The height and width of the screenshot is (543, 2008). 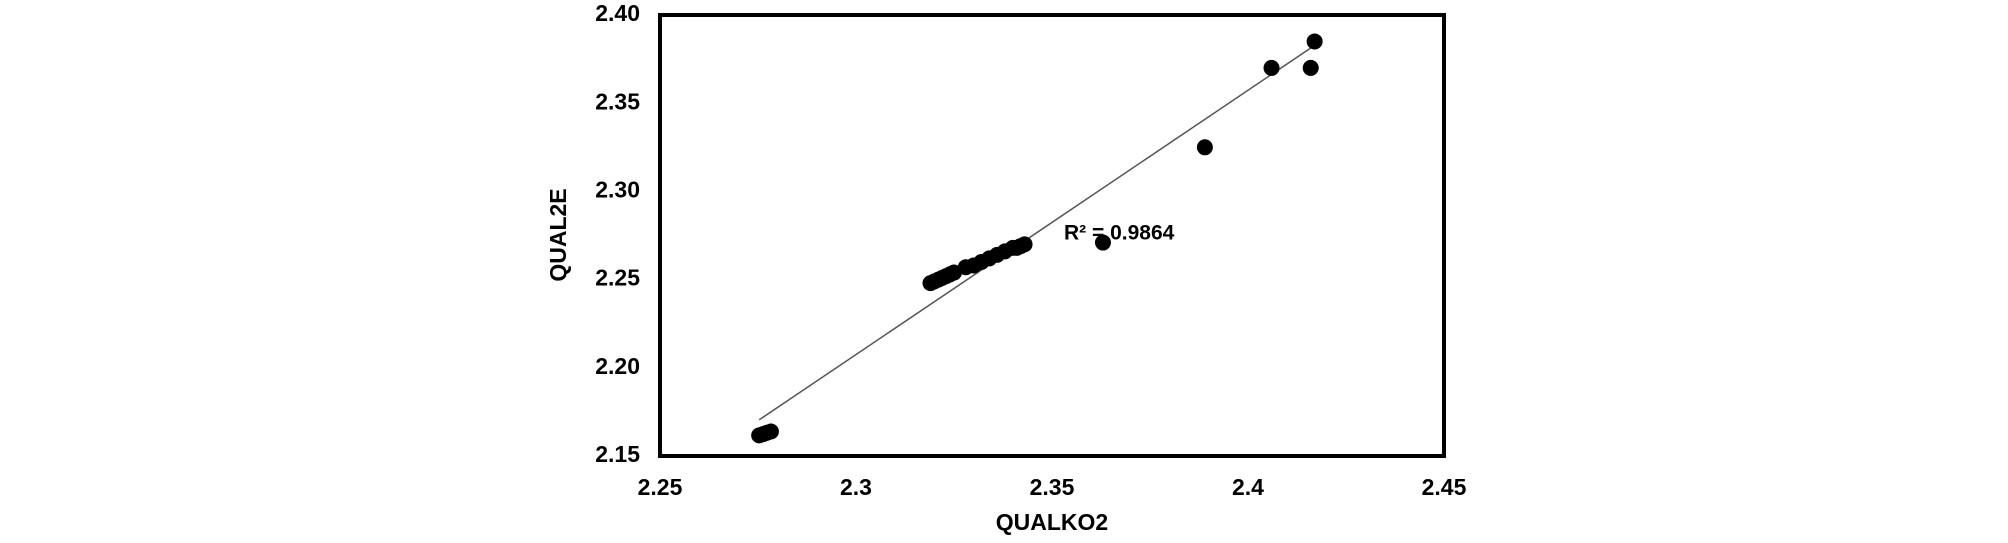 I want to click on x-tick-label: 2.35, so click(x=1052, y=487).